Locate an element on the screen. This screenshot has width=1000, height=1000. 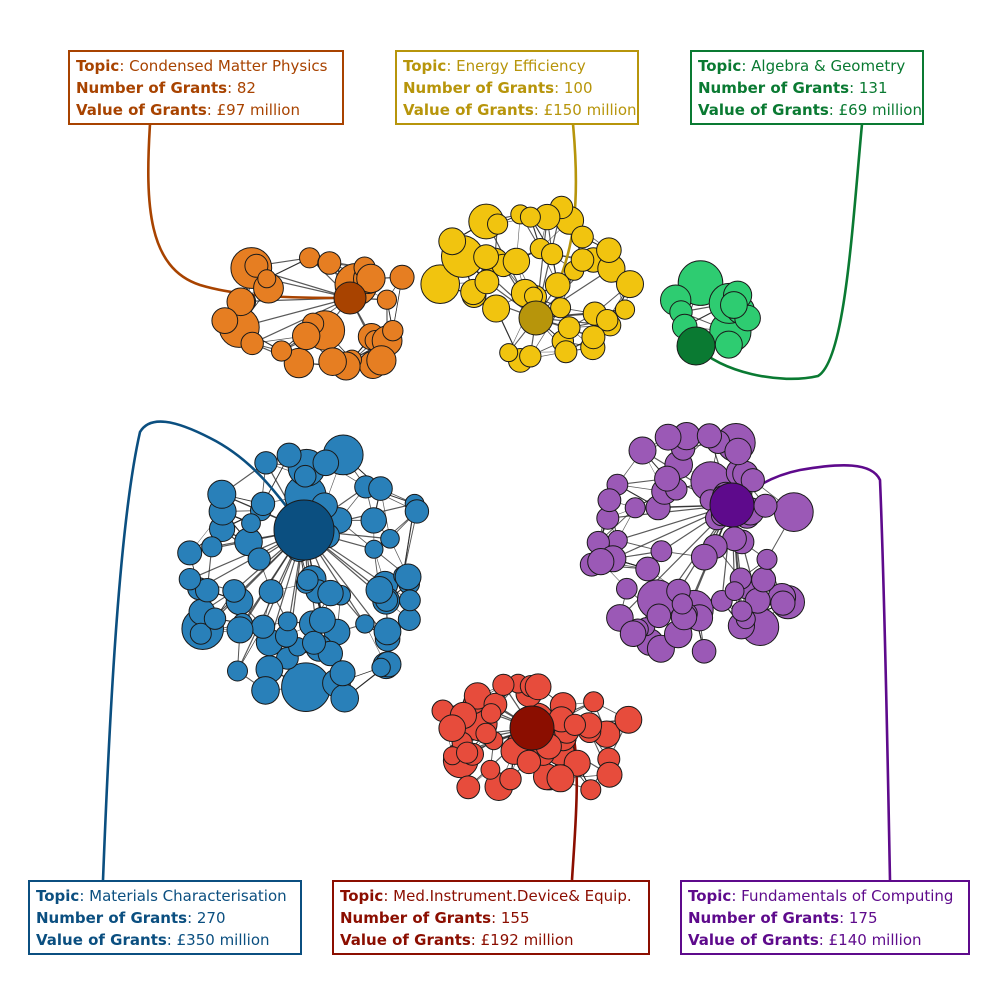
cluster-nodes-mid is located at coordinates (537, 737).